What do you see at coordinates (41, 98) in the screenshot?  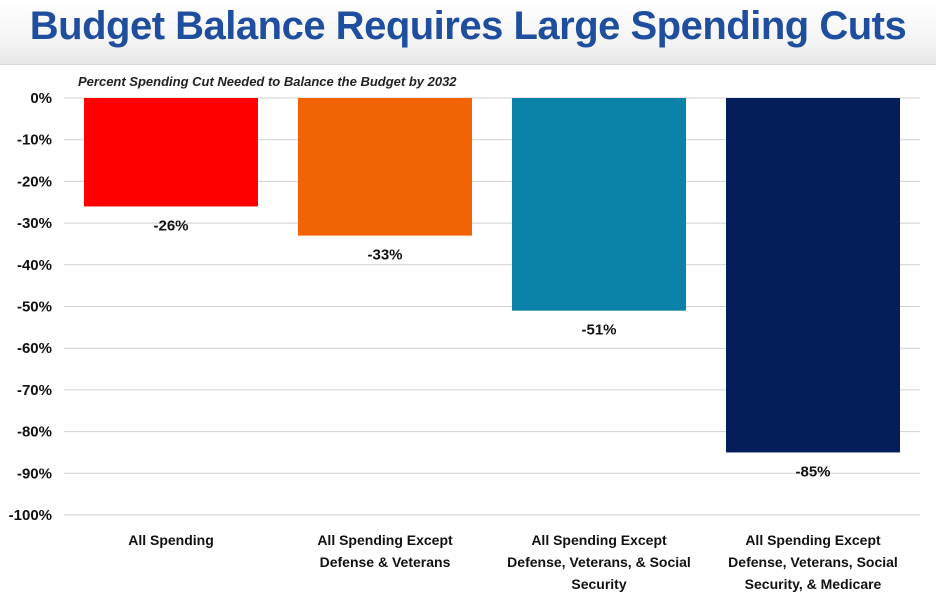 I see `y-tick-label: 0%` at bounding box center [41, 98].